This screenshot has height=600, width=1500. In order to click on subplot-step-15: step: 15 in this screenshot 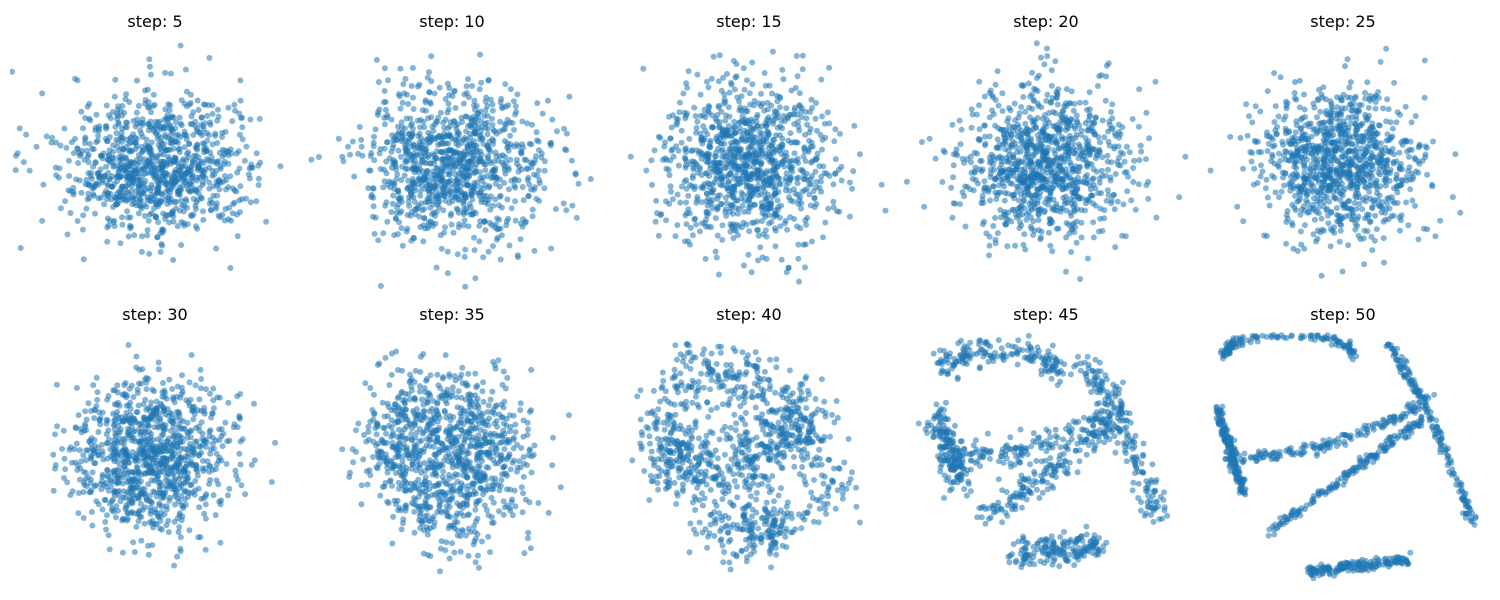, I will do `click(749, 145)`.